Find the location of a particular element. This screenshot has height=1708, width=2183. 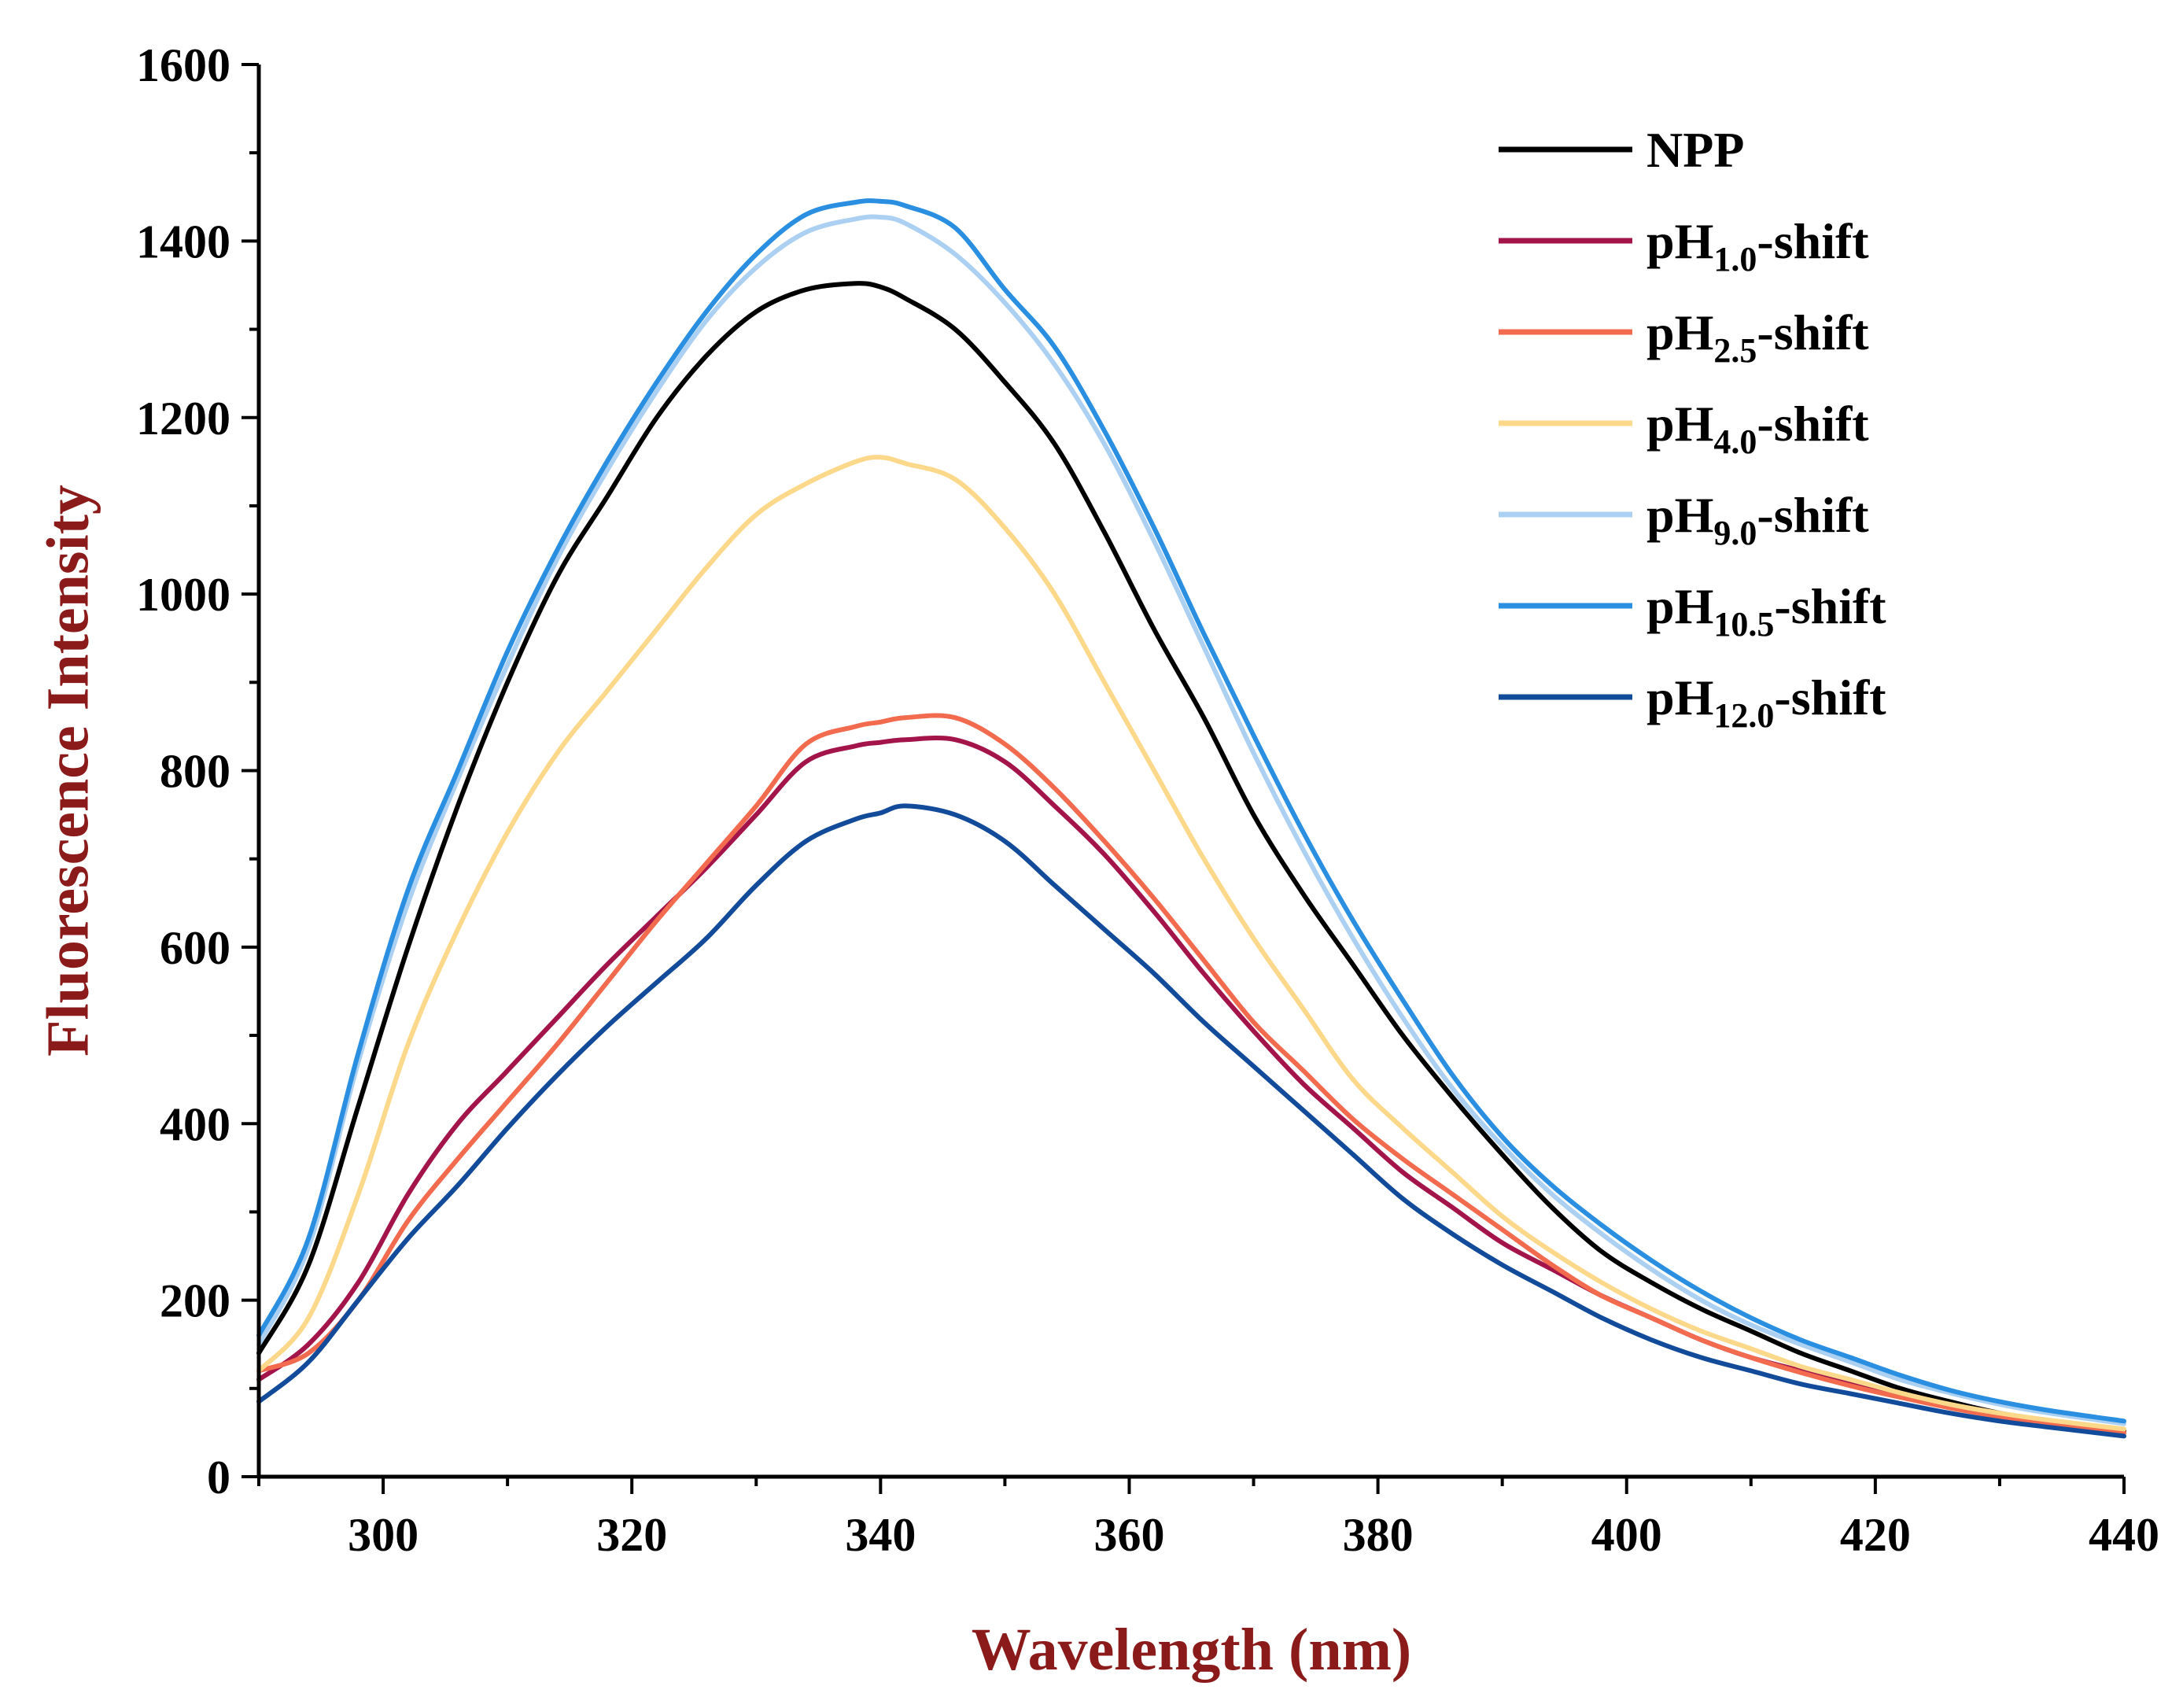

x-tick-label: 340 is located at coordinates (880, 1535).